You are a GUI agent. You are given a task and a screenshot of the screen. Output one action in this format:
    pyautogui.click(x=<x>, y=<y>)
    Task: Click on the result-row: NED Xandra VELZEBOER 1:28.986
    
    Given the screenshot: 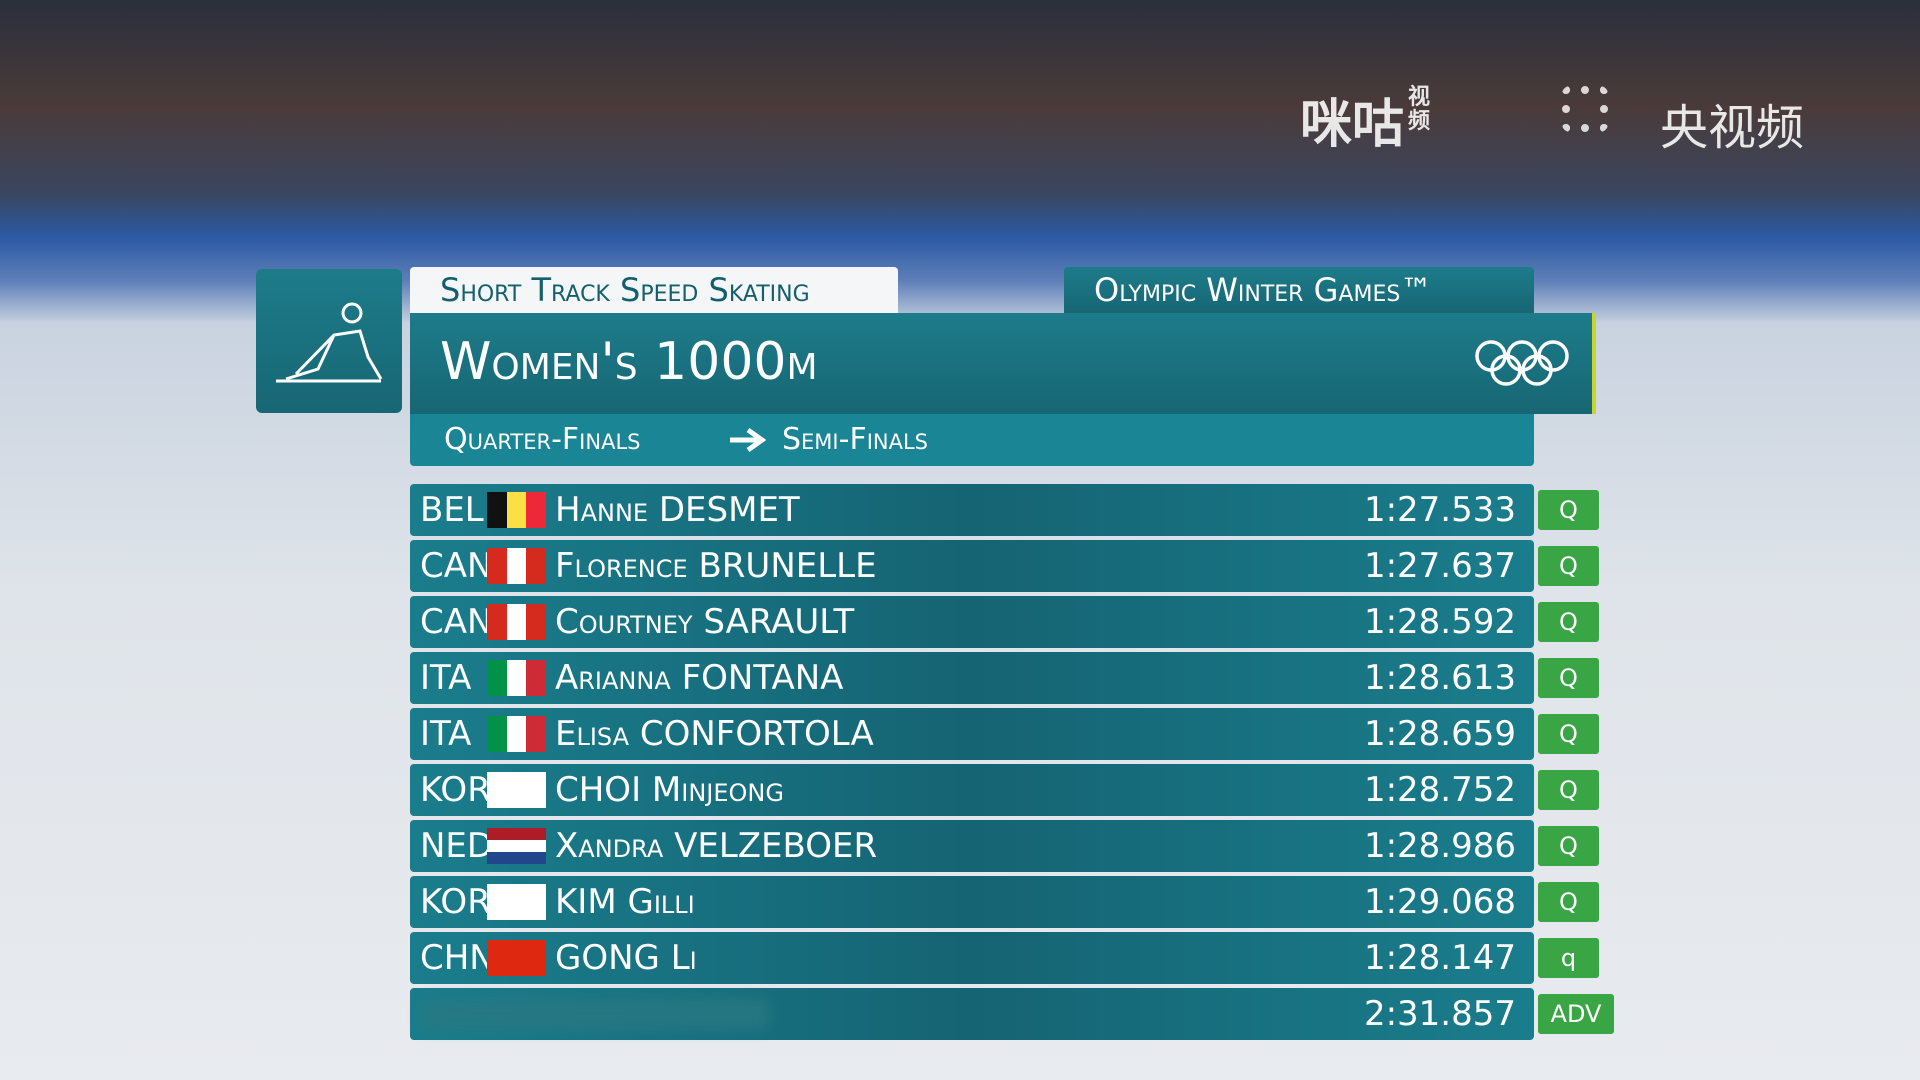 What is the action you would take?
    pyautogui.click(x=972, y=846)
    